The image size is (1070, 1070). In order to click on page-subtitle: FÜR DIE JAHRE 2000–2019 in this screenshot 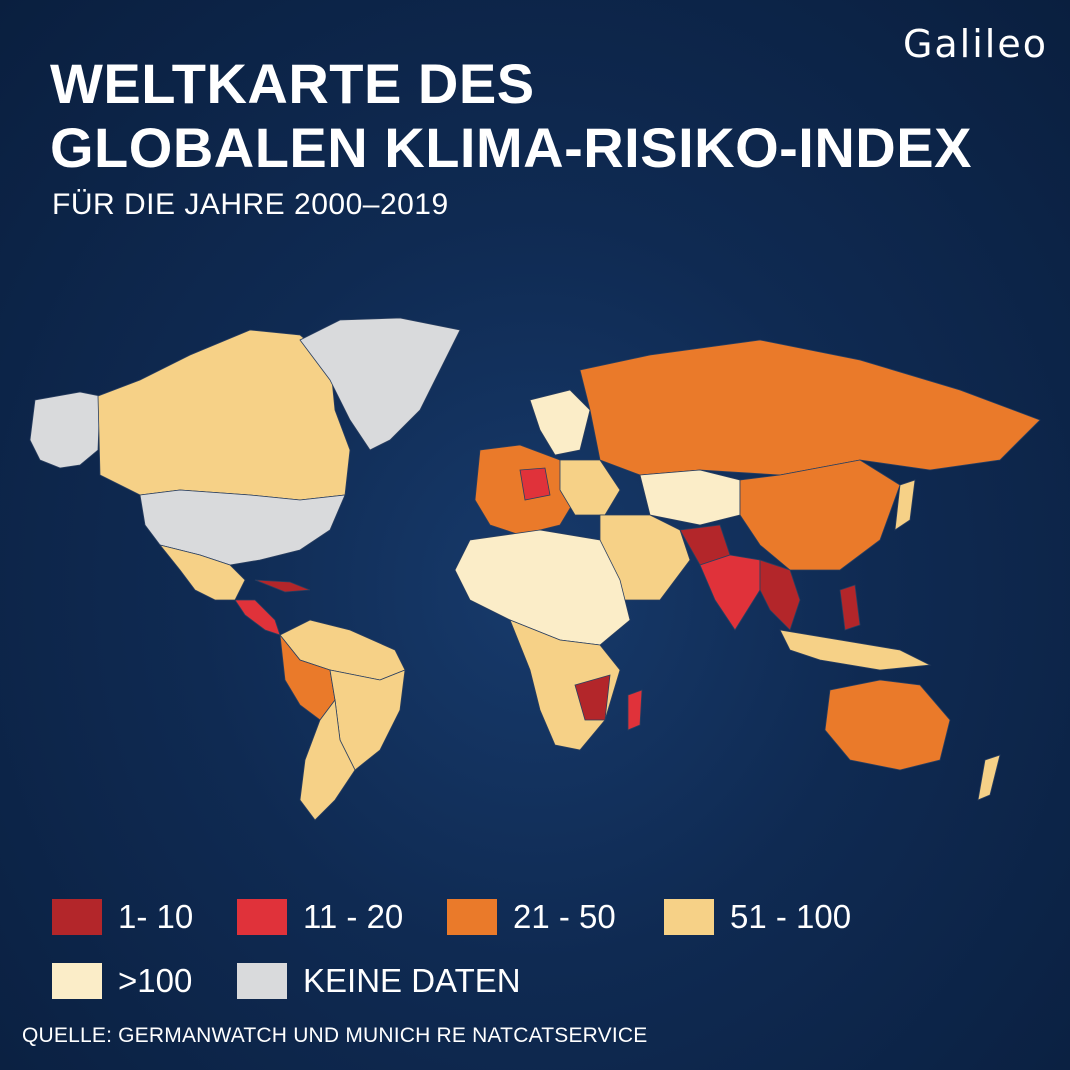, I will do `click(250, 204)`.